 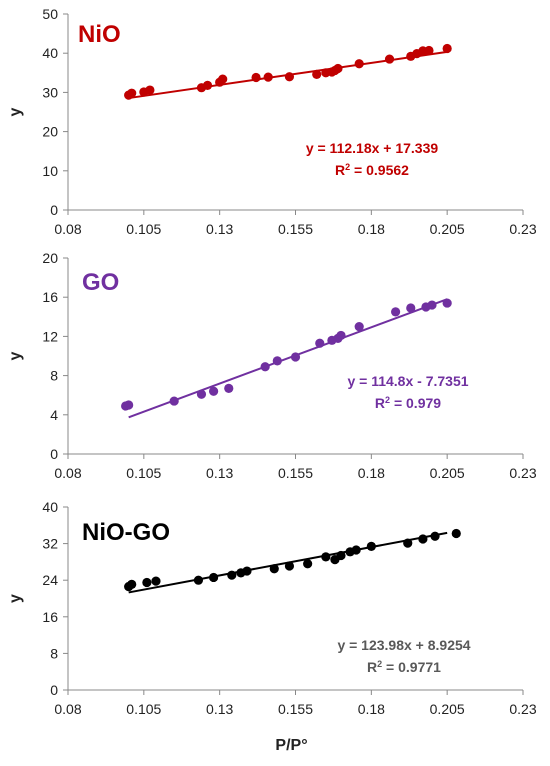 I want to click on r-squared-label: R2 = 0.9771, so click(x=404, y=667).